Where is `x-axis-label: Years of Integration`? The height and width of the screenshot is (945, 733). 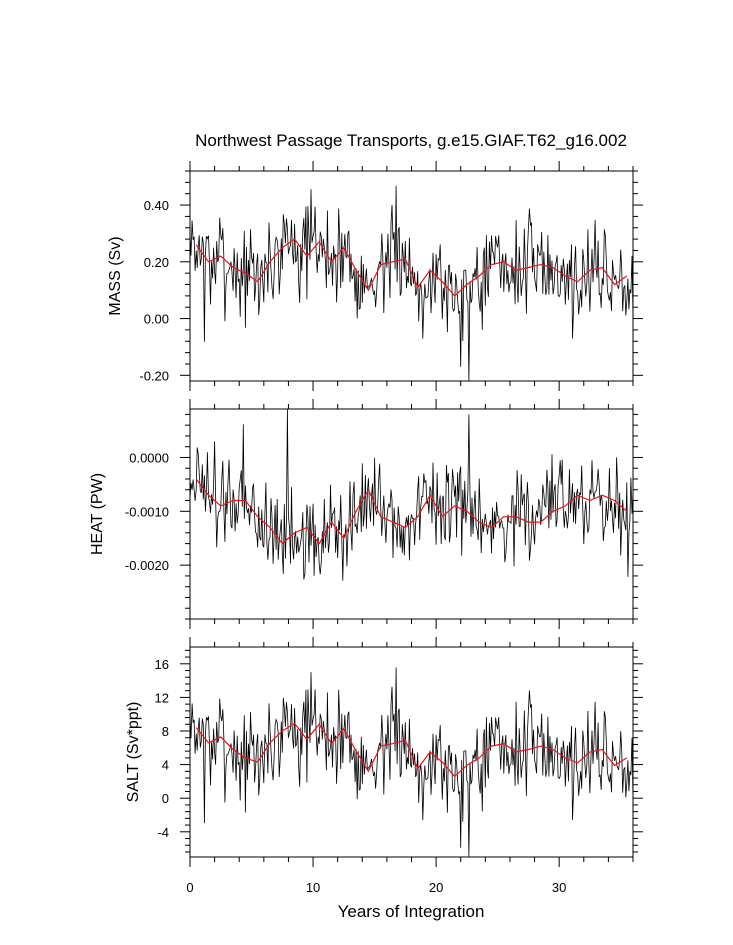 x-axis-label: Years of Integration is located at coordinates (411, 911).